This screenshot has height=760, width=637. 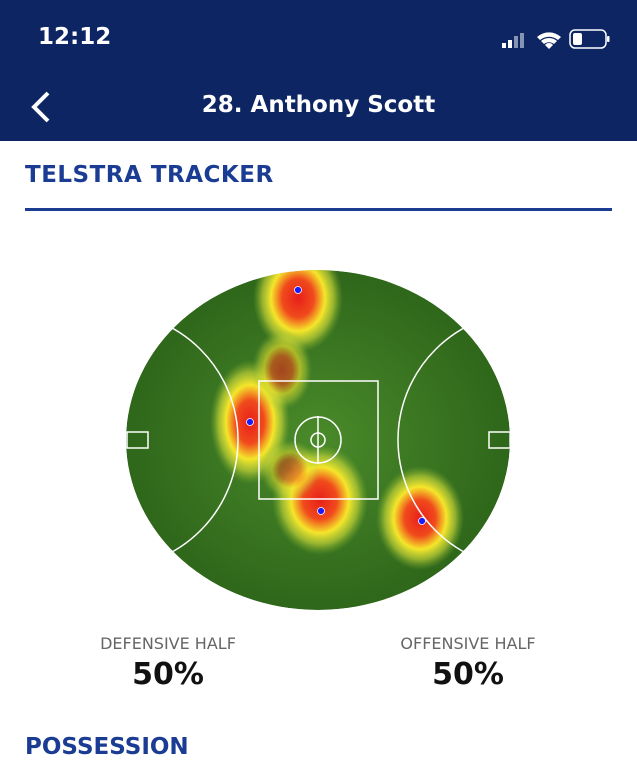 What do you see at coordinates (468, 643) in the screenshot?
I see `stat-label: OFFENSIVE HALF` at bounding box center [468, 643].